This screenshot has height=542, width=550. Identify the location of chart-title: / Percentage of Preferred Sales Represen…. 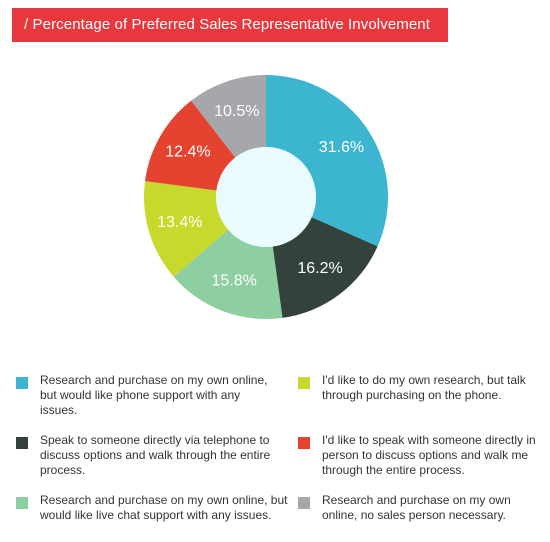
(230, 25).